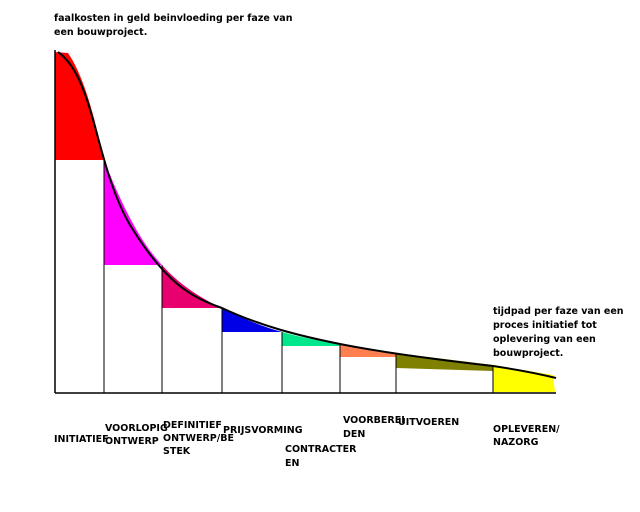 This screenshot has width=640, height=512. I want to click on phase-label-voorbereiden-line-2: DEN, so click(354, 434).